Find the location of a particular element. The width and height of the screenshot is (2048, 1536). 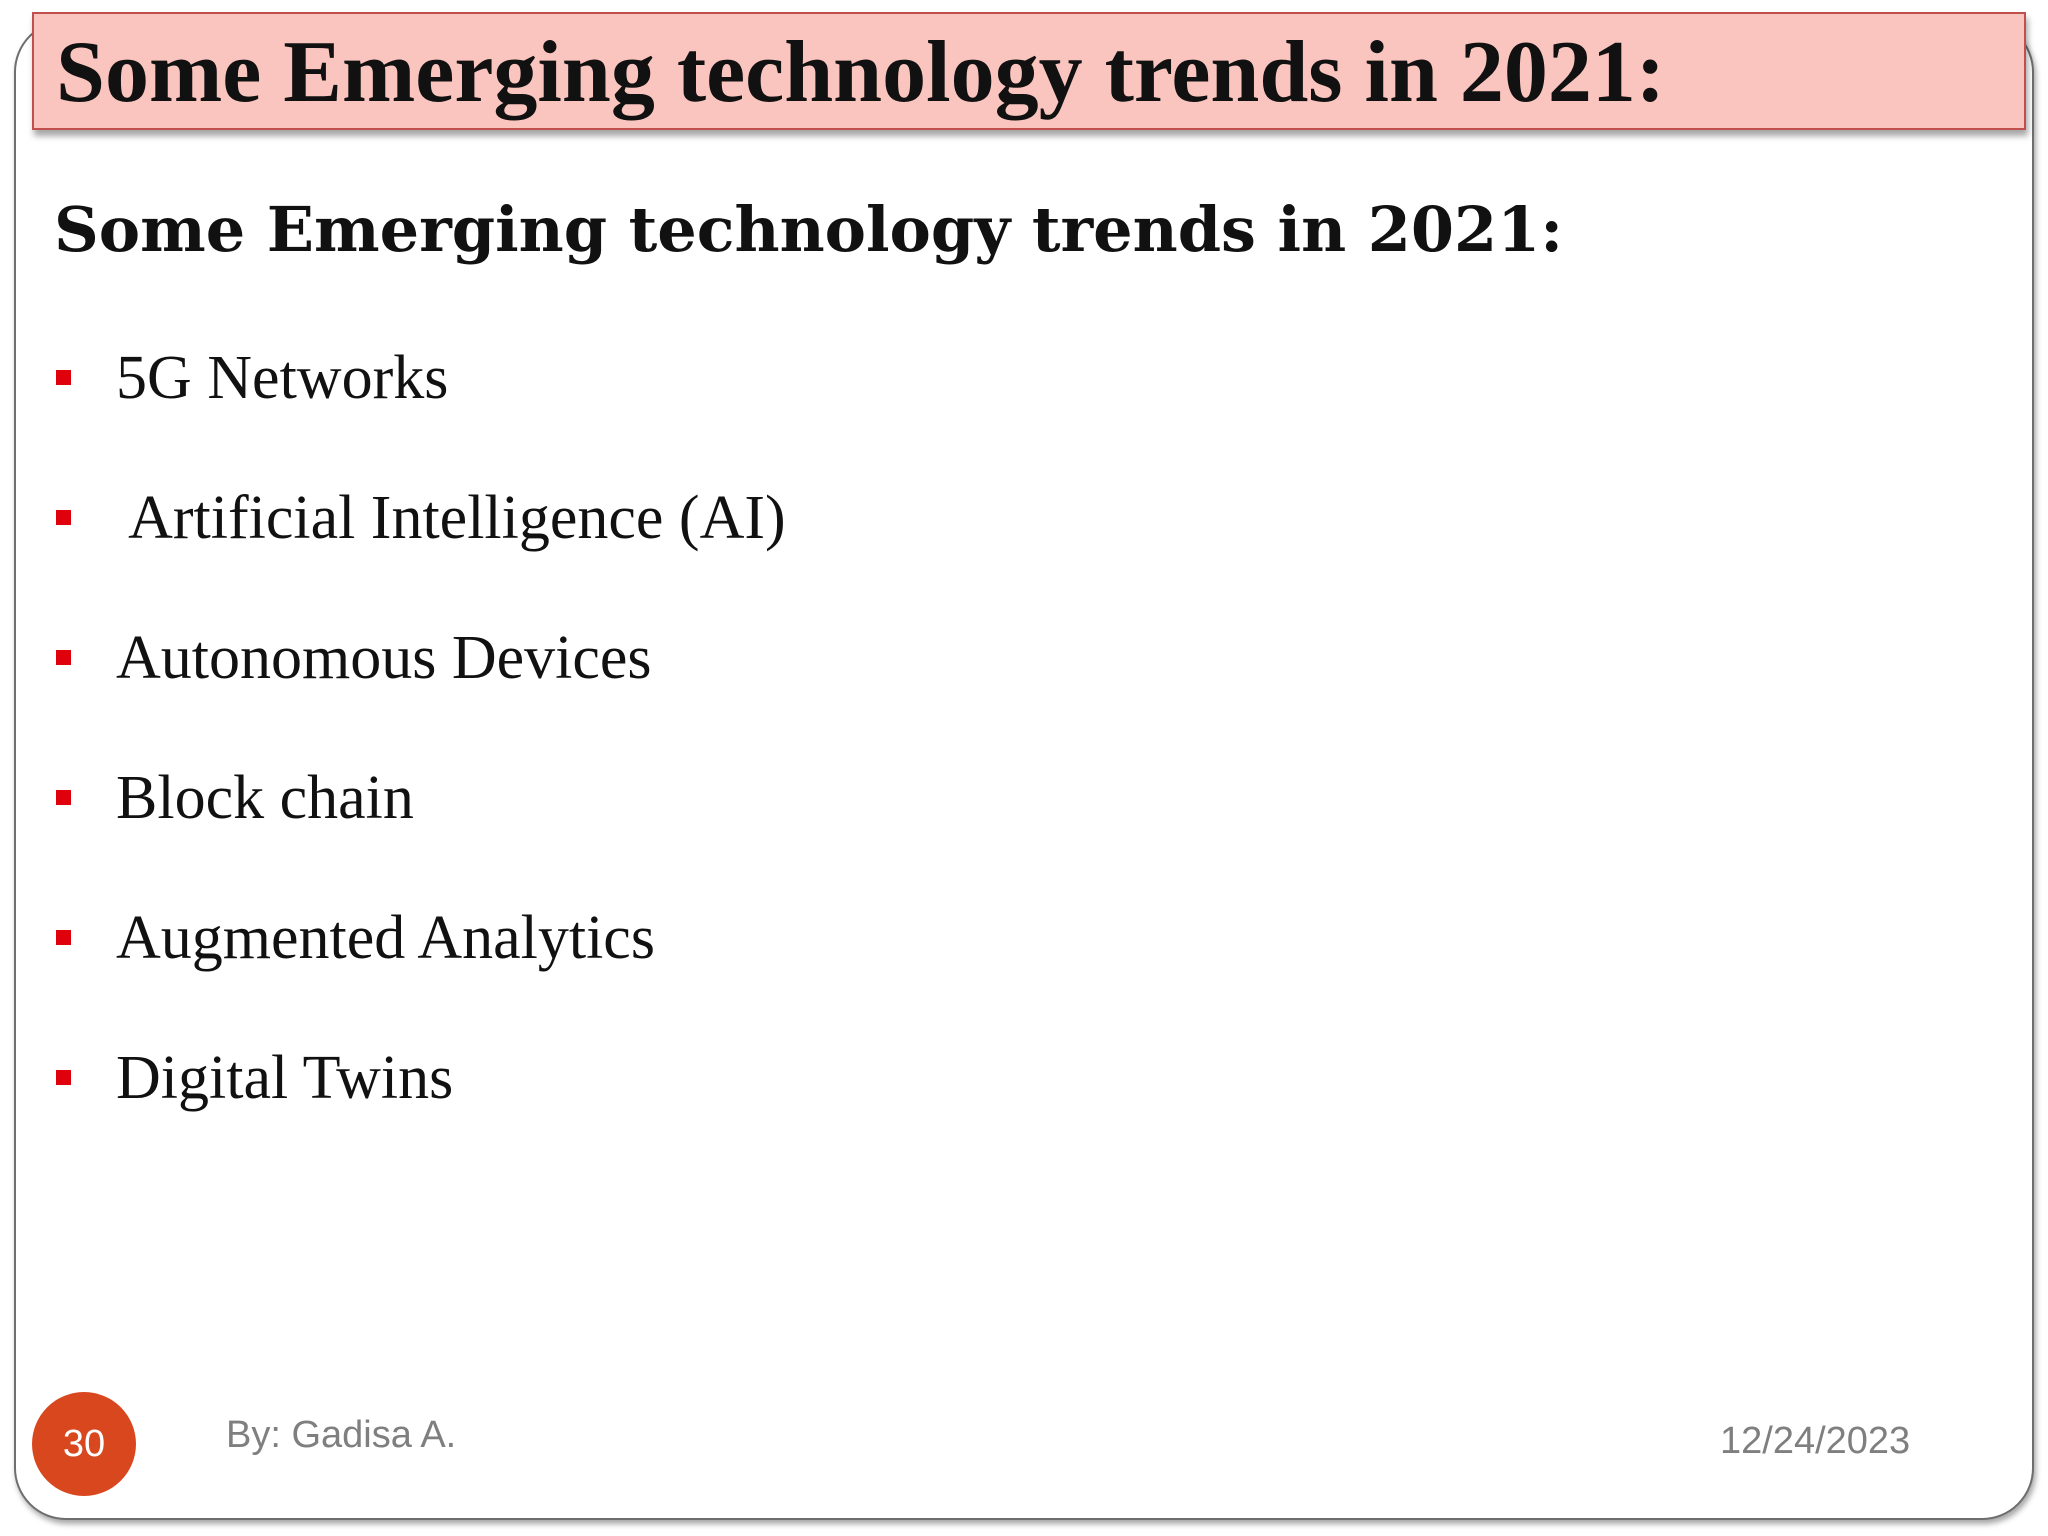

date-label: 12/24/2023 is located at coordinates (1815, 1441).